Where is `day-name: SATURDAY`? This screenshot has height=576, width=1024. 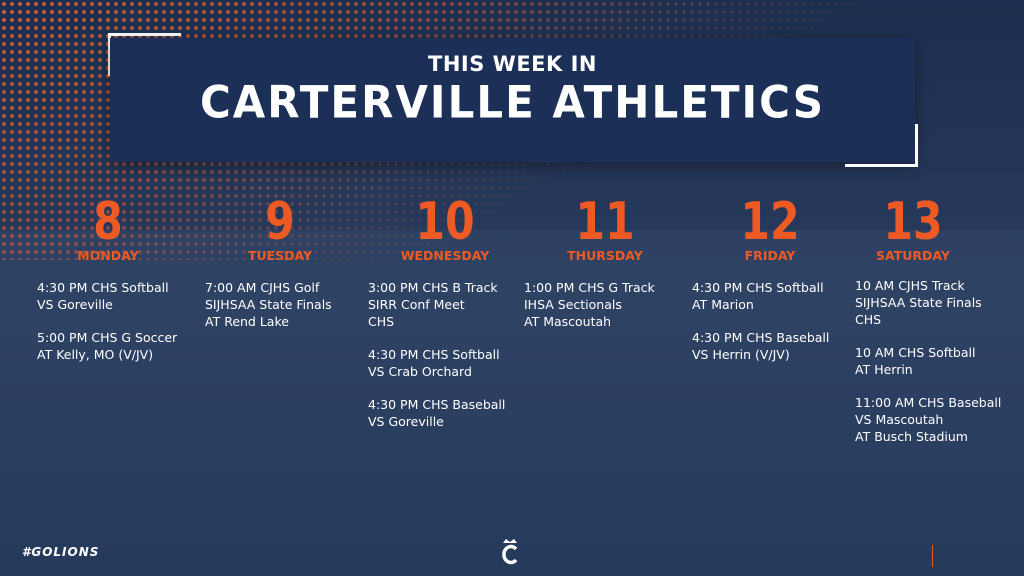 day-name: SATURDAY is located at coordinates (913, 255).